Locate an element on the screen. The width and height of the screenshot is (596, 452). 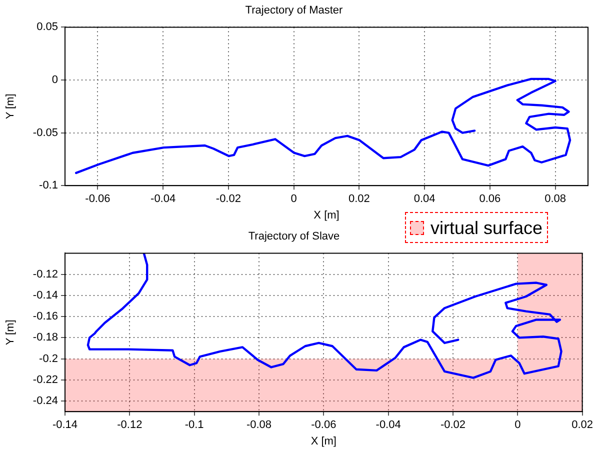
y-tick-label: -0.18 is located at coordinates (45, 338).